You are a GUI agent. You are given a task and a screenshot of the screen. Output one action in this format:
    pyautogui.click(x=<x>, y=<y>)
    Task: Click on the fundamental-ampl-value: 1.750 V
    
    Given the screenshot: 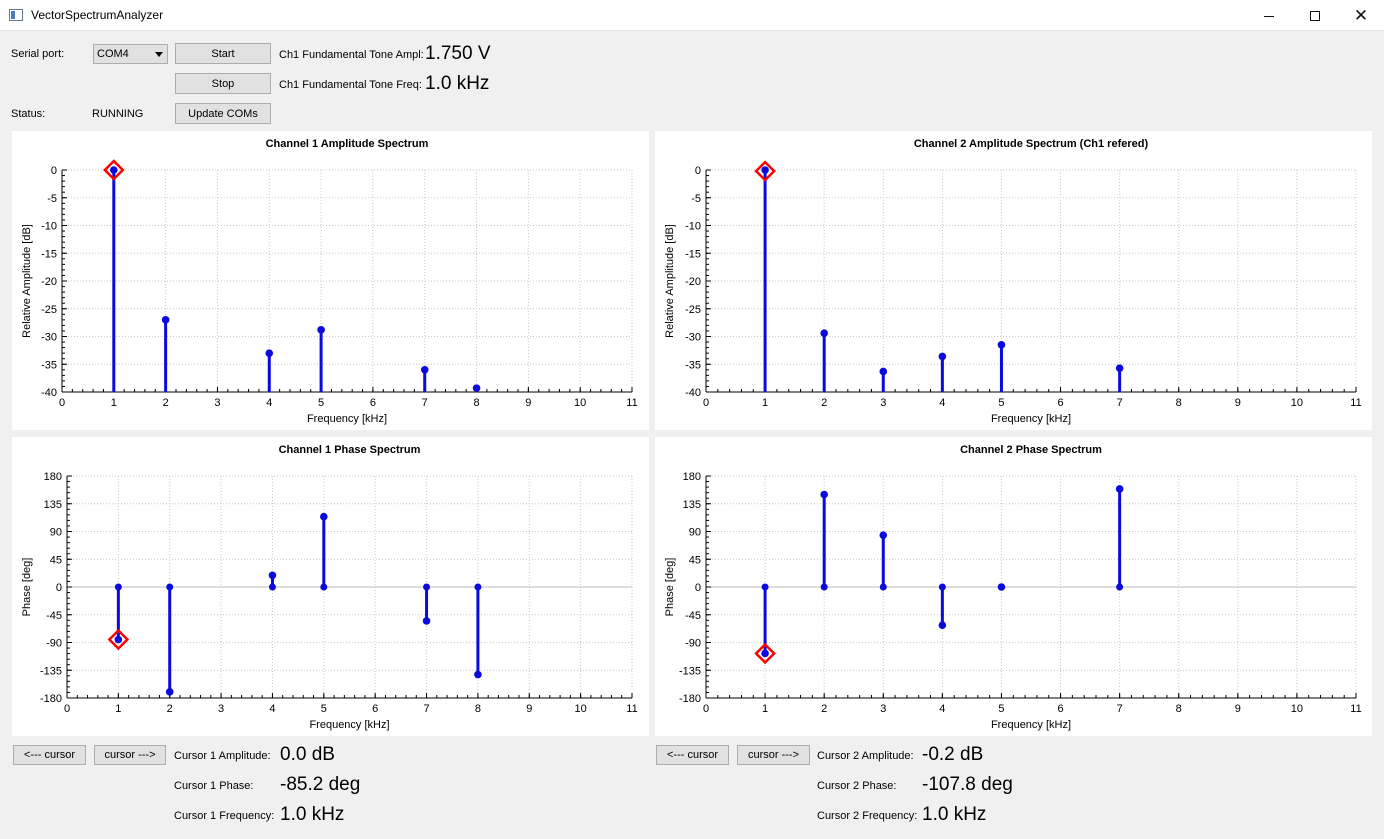 What is the action you would take?
    pyautogui.click(x=458, y=53)
    